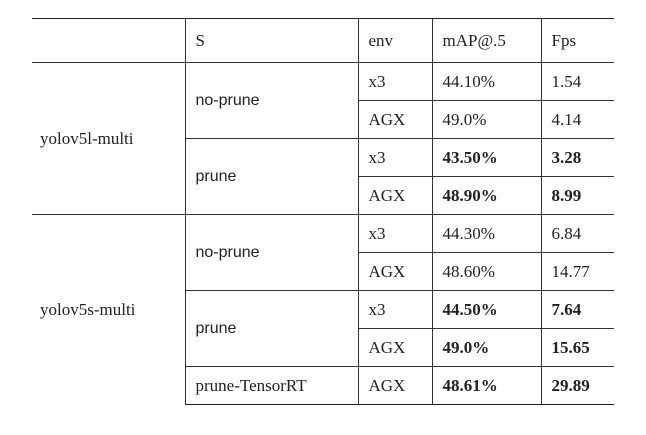 This screenshot has height=435, width=646. I want to click on header-cell: Fps, so click(577, 40).